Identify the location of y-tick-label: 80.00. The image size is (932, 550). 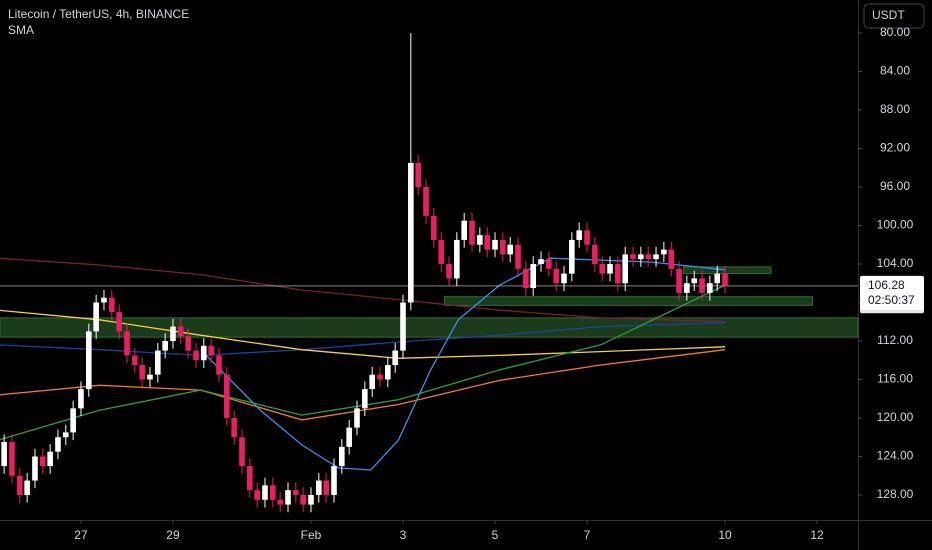
(895, 32).